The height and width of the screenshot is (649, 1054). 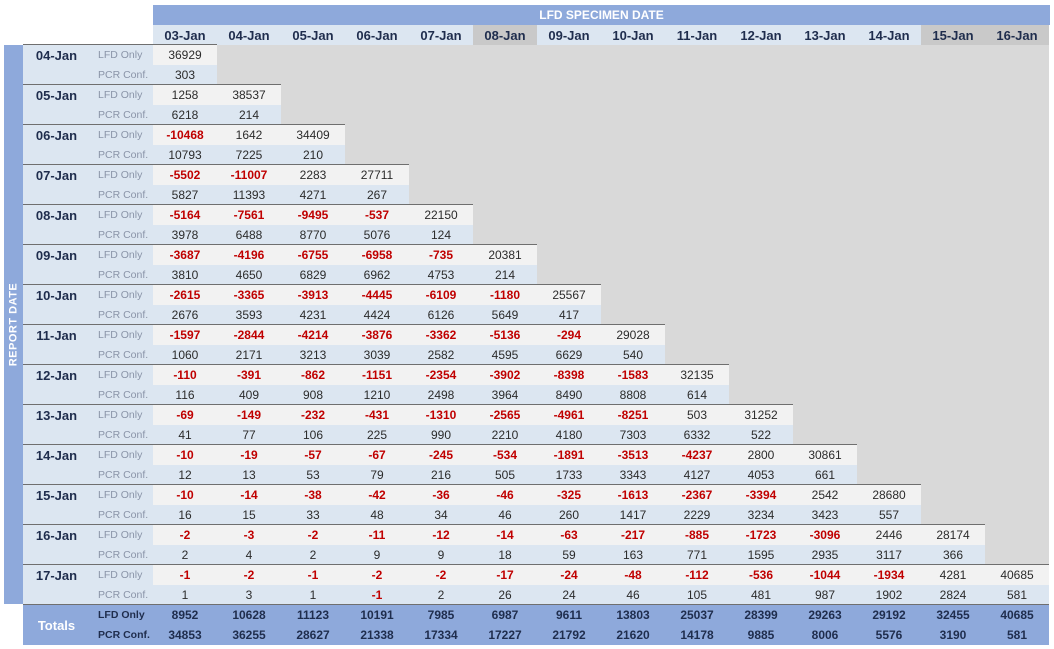 I want to click on lfd-cell: -536, so click(x=761, y=575).